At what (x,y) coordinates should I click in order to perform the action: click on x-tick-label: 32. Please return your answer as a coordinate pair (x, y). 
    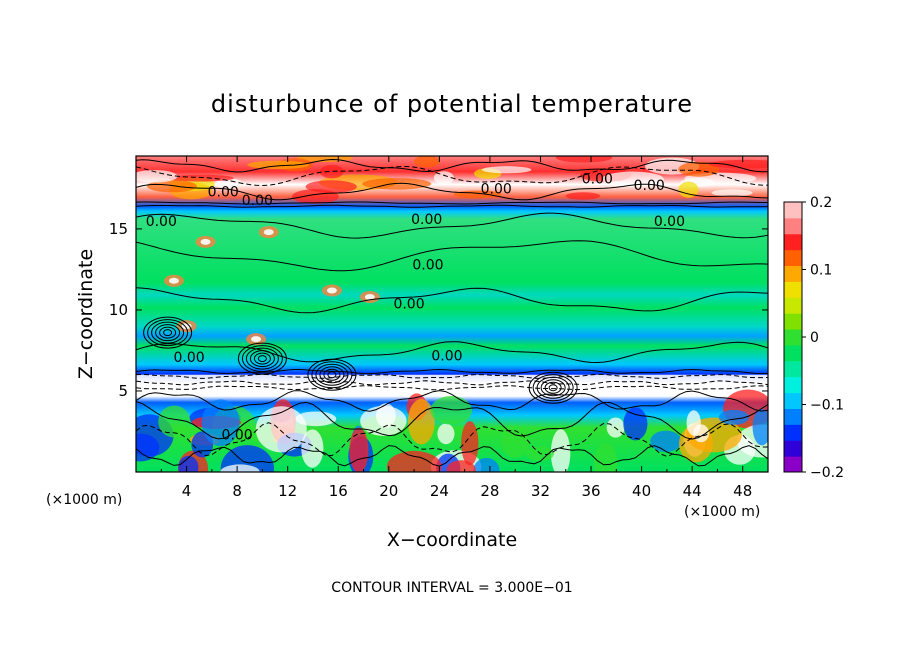
    Looking at the image, I should click on (540, 491).